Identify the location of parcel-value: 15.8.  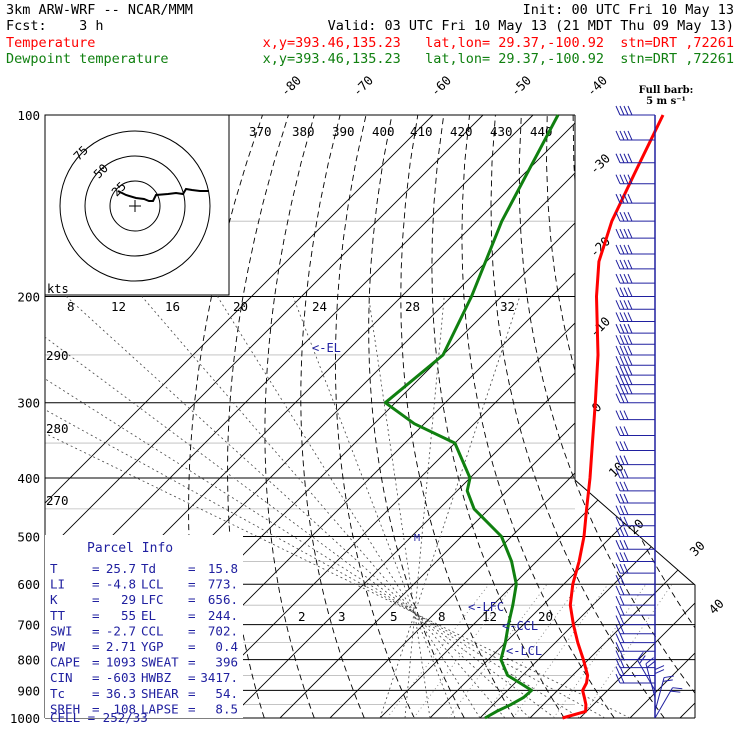
(223, 568).